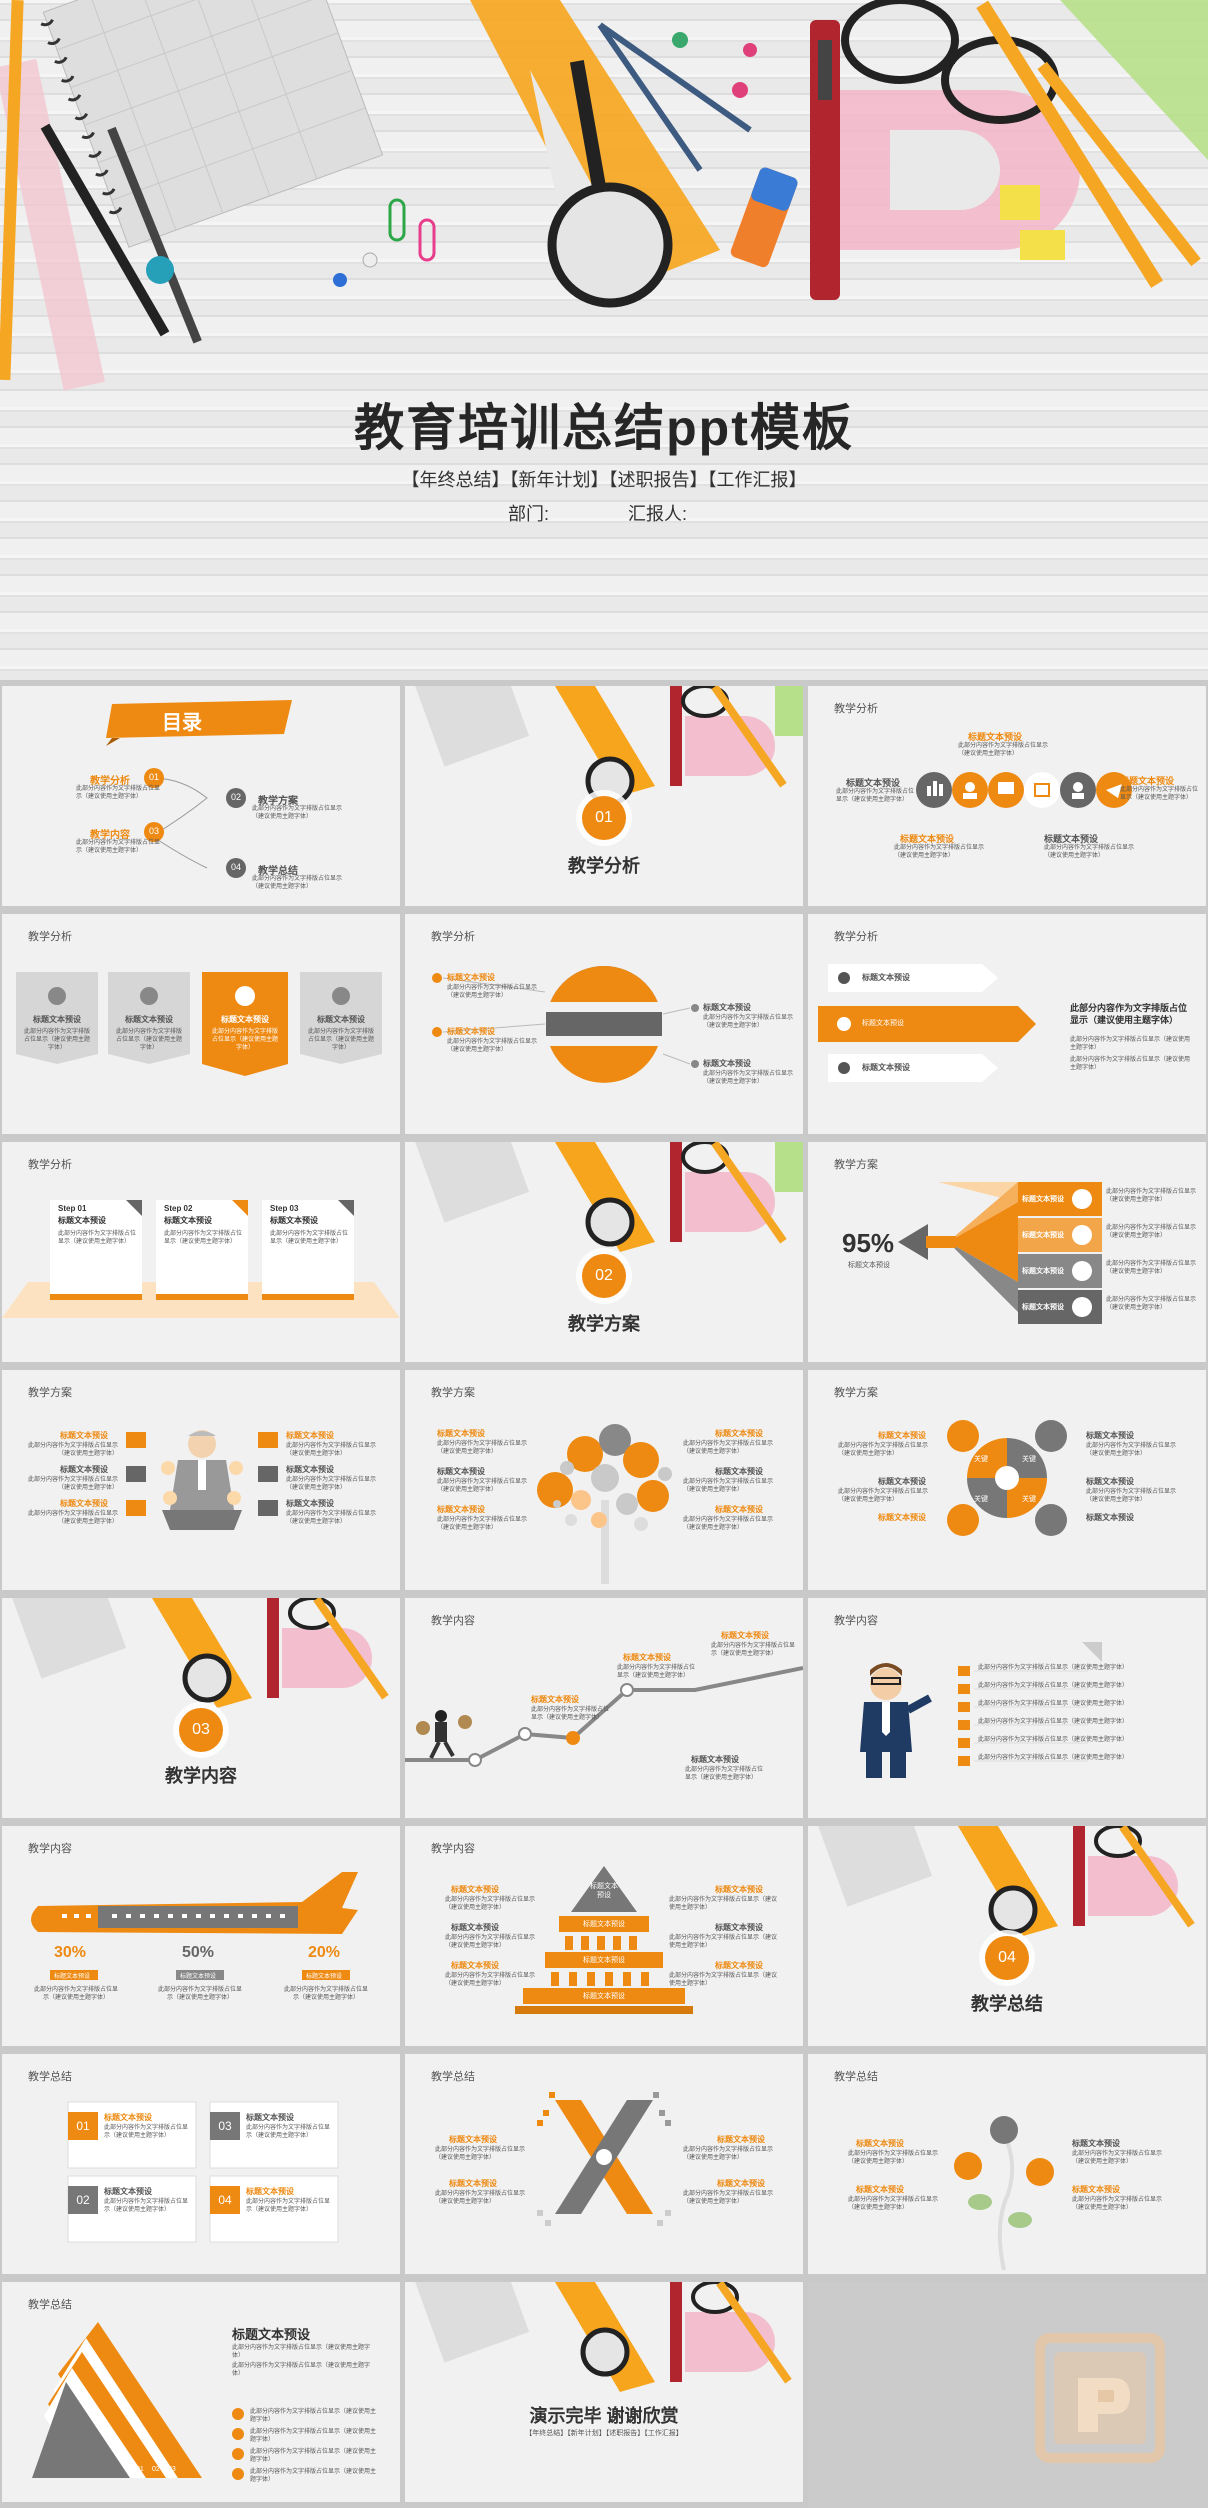  Describe the element at coordinates (82, 1220) in the screenshot. I see `step-title: 标题文本预设` at that location.